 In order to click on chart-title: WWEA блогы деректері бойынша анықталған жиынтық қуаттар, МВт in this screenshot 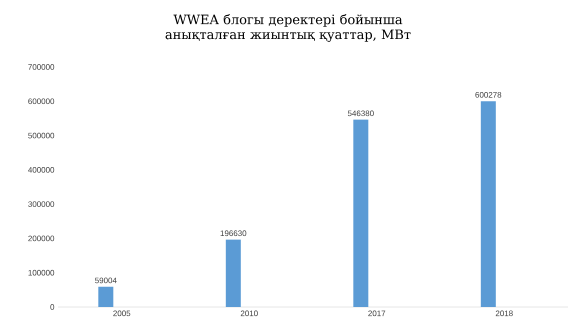, I will do `click(288, 28)`.